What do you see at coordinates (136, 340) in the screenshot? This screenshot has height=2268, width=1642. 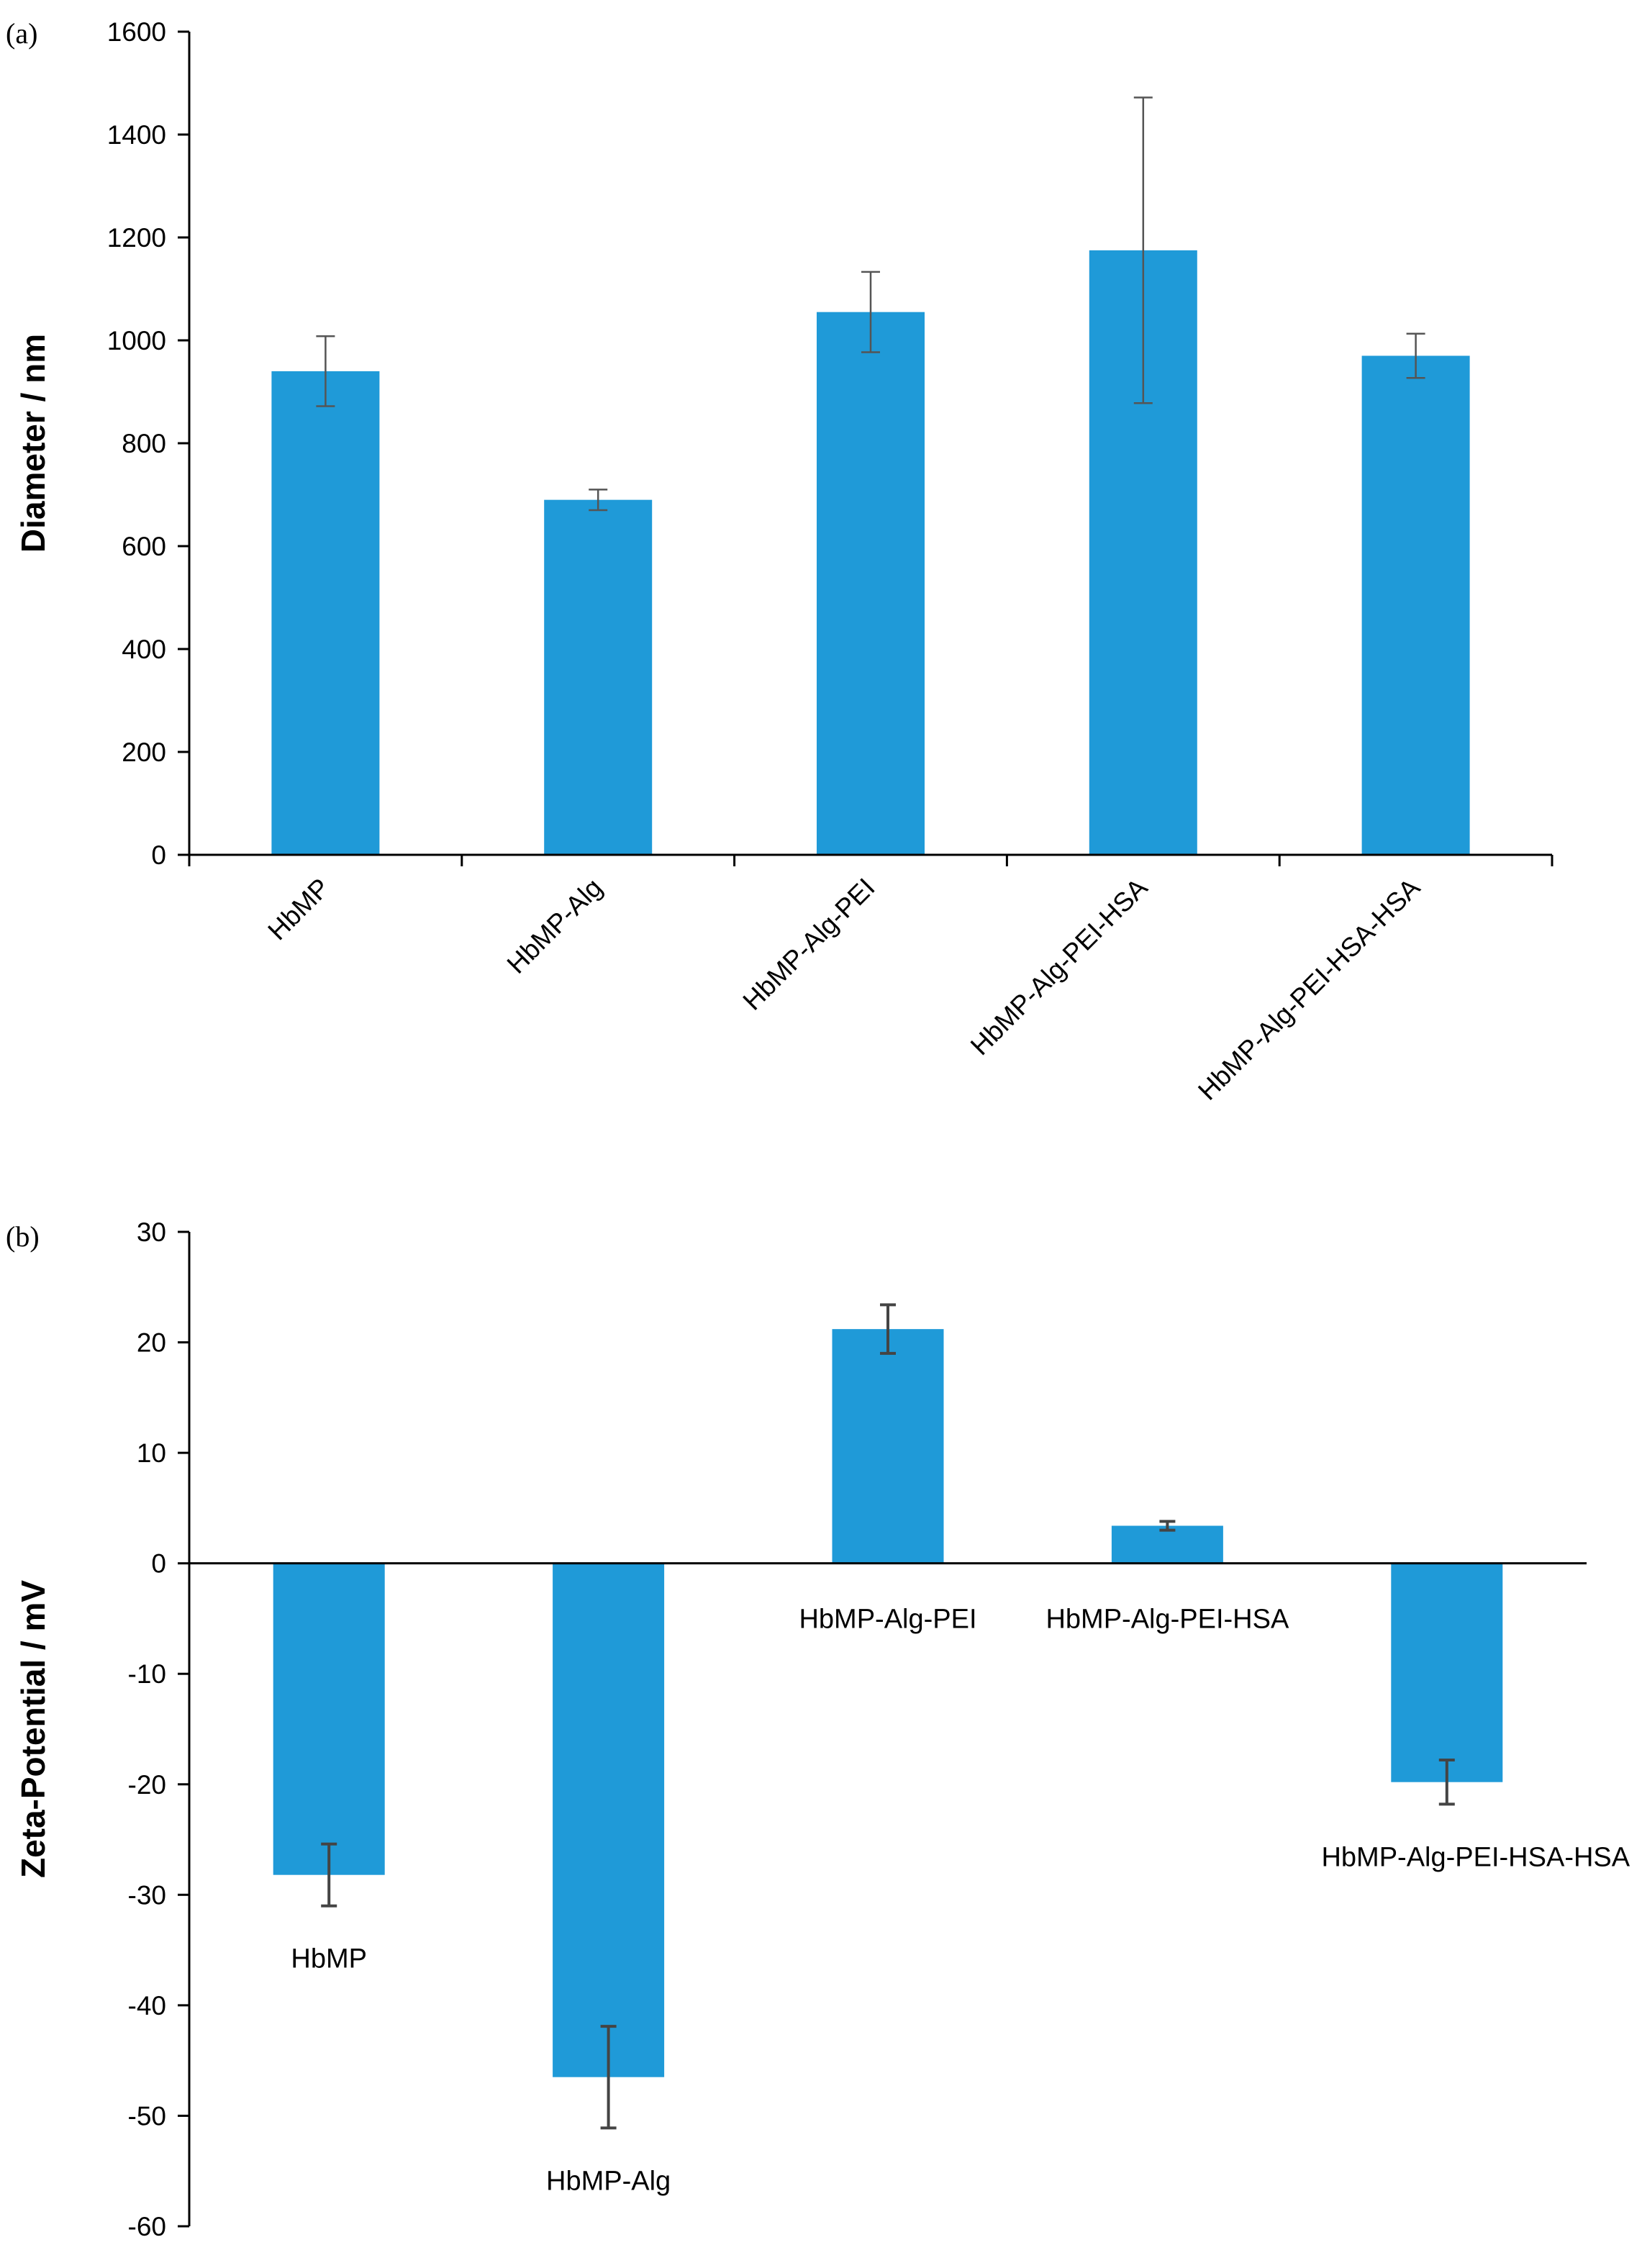 I see `a-y-tick-label: 1000` at bounding box center [136, 340].